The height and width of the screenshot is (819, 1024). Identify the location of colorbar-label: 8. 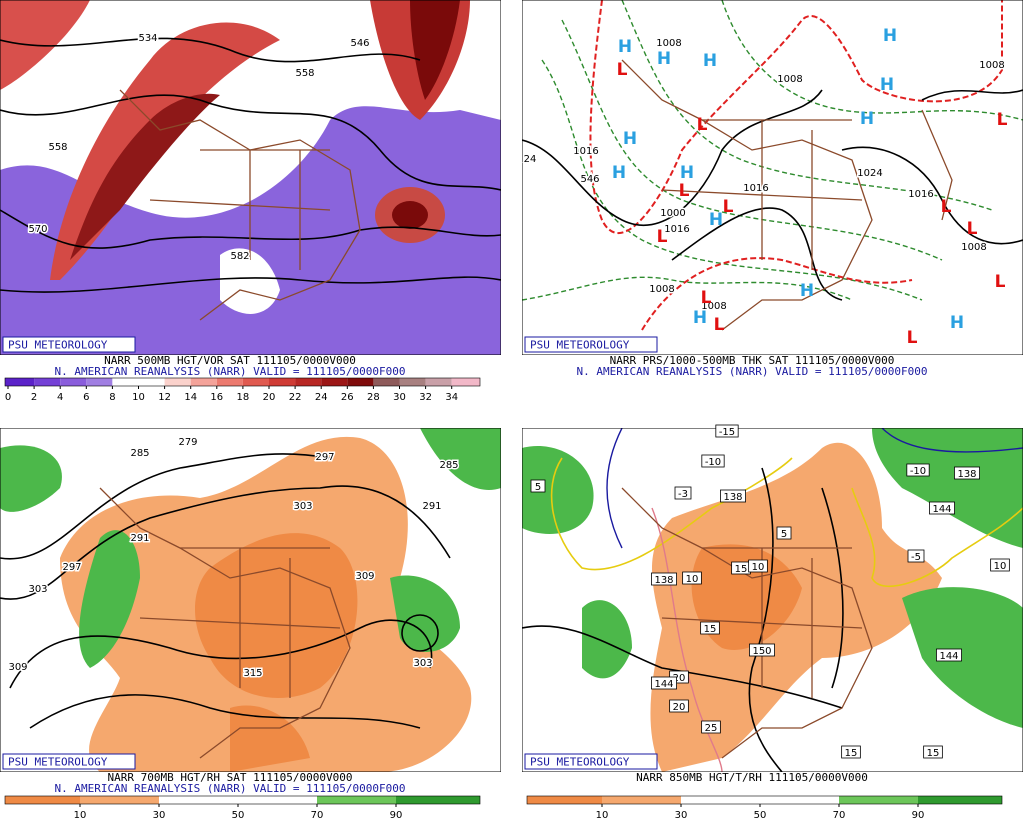
(112, 397).